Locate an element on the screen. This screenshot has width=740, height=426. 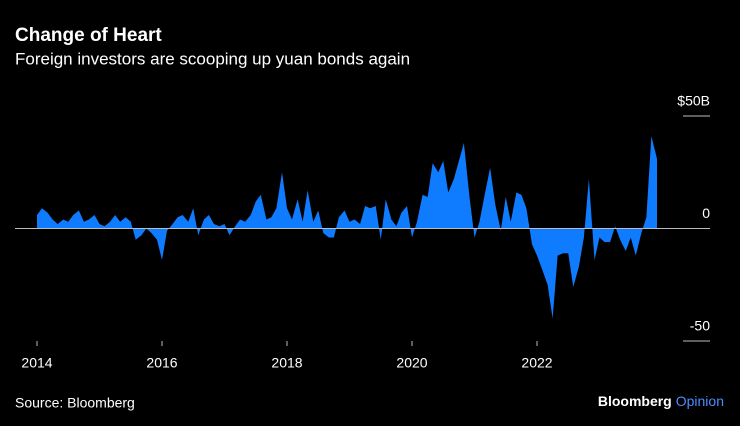
x-tick-label: 2014 is located at coordinates (36, 363).